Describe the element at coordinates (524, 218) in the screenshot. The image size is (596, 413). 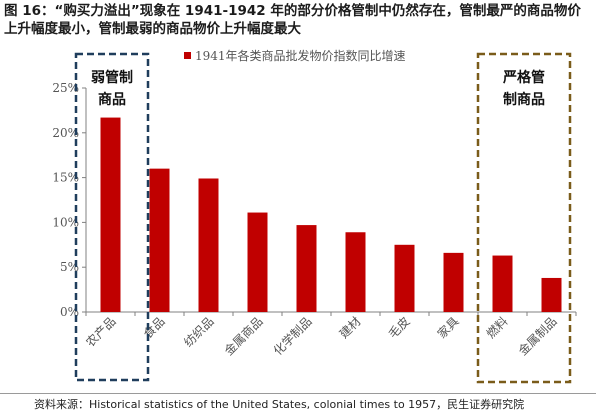
I see `strict-control-box` at that location.